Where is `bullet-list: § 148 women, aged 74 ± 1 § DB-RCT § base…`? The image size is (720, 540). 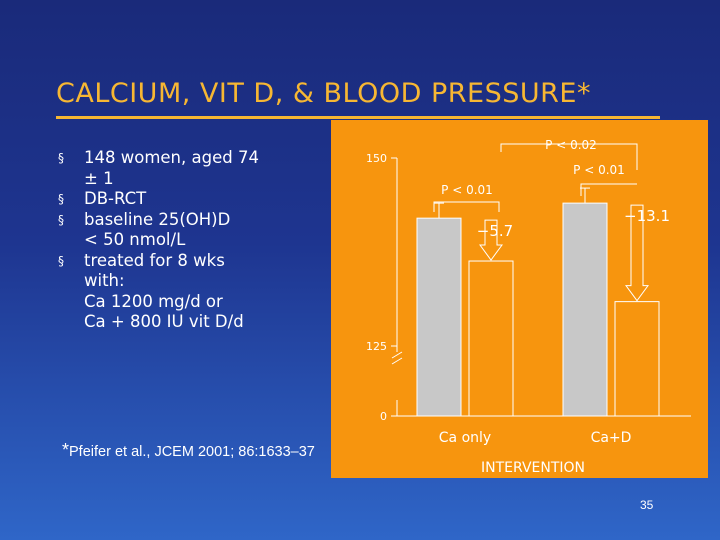 bullet-list: § 148 women, aged 74 ± 1 § DB-RCT § base… is located at coordinates (193, 240).